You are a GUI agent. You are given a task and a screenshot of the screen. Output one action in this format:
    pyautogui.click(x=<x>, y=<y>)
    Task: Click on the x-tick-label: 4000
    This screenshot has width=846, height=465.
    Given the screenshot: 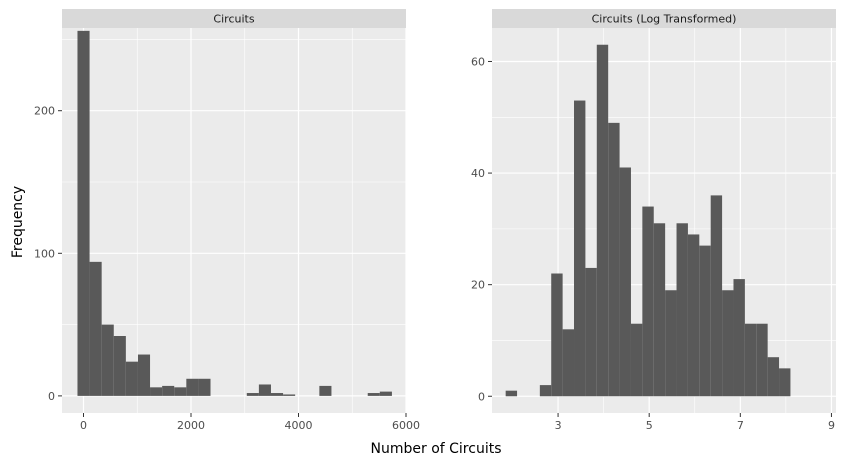 What is the action you would take?
    pyautogui.click(x=299, y=425)
    